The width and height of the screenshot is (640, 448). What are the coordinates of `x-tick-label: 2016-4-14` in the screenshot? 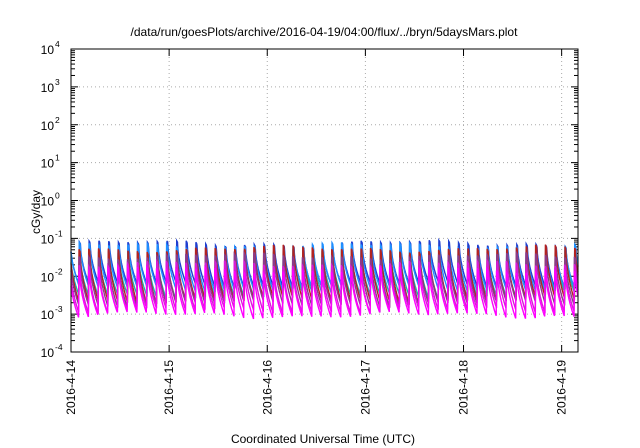 It's located at (71, 387).